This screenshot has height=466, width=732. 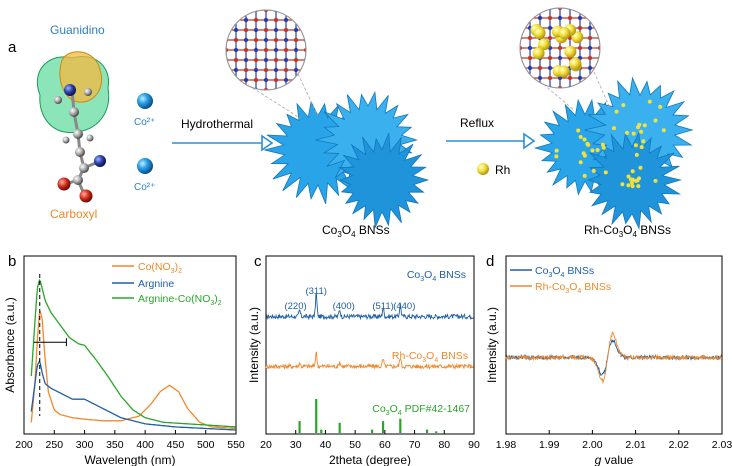 I want to click on peak-label: (400), so click(x=344, y=306).